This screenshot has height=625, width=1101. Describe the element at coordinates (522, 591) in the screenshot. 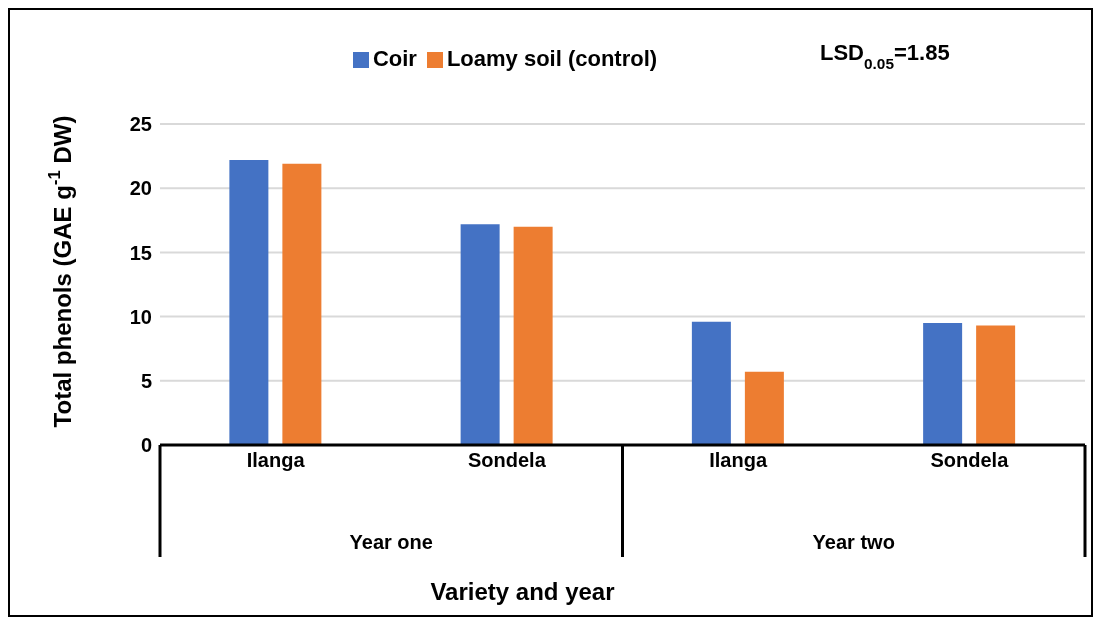

I see `x-axis-title: Variety and year` at that location.